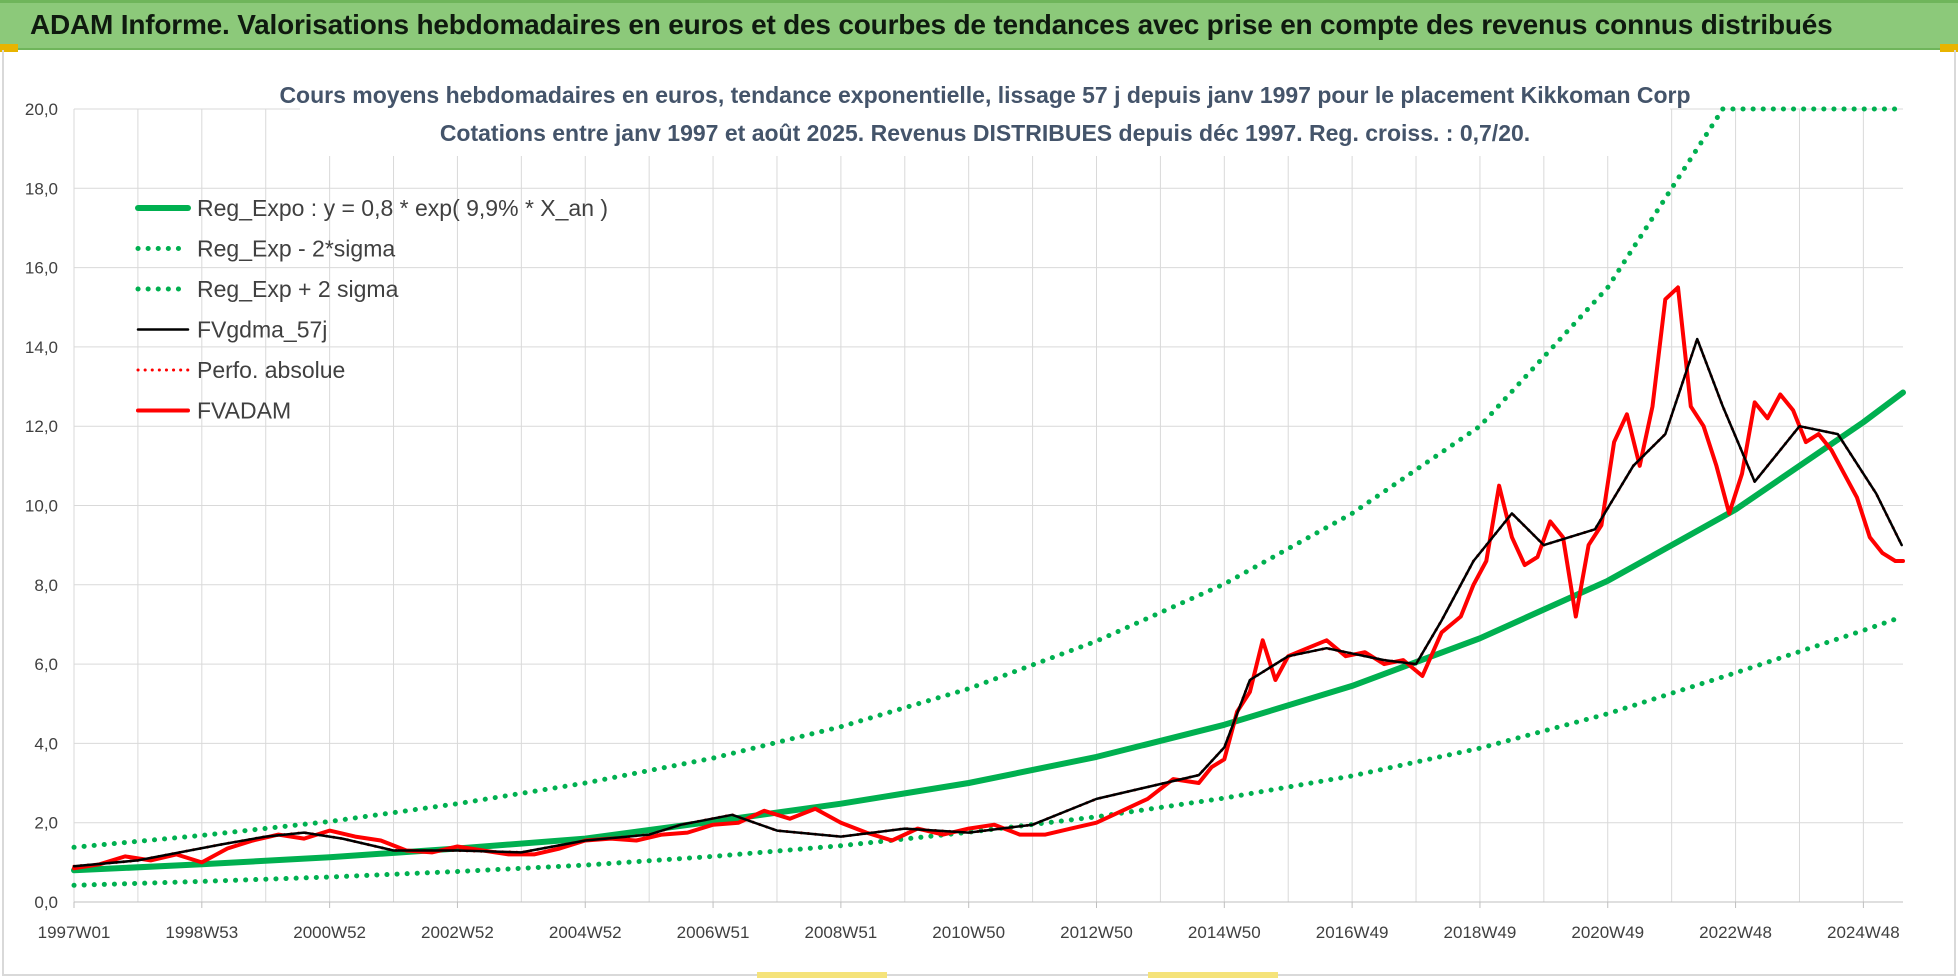  What do you see at coordinates (1480, 932) in the screenshot?
I see `x-tick-label: 2018W49` at bounding box center [1480, 932].